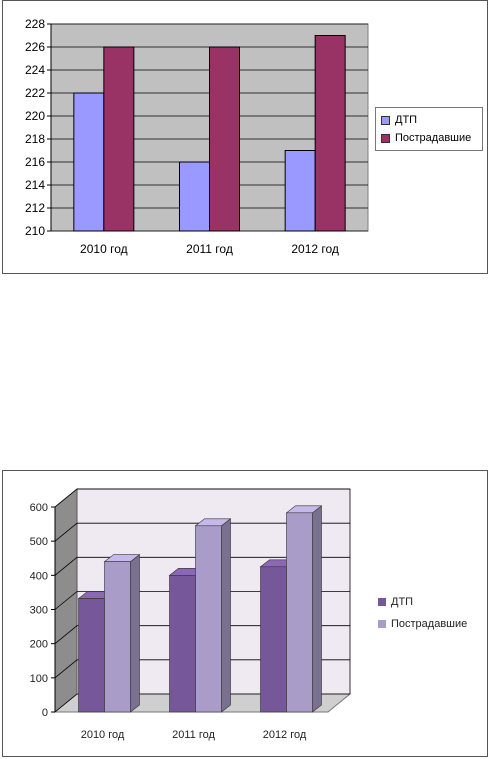  Describe the element at coordinates (35, 208) in the screenshot. I see `y-tick-label: 212` at that location.